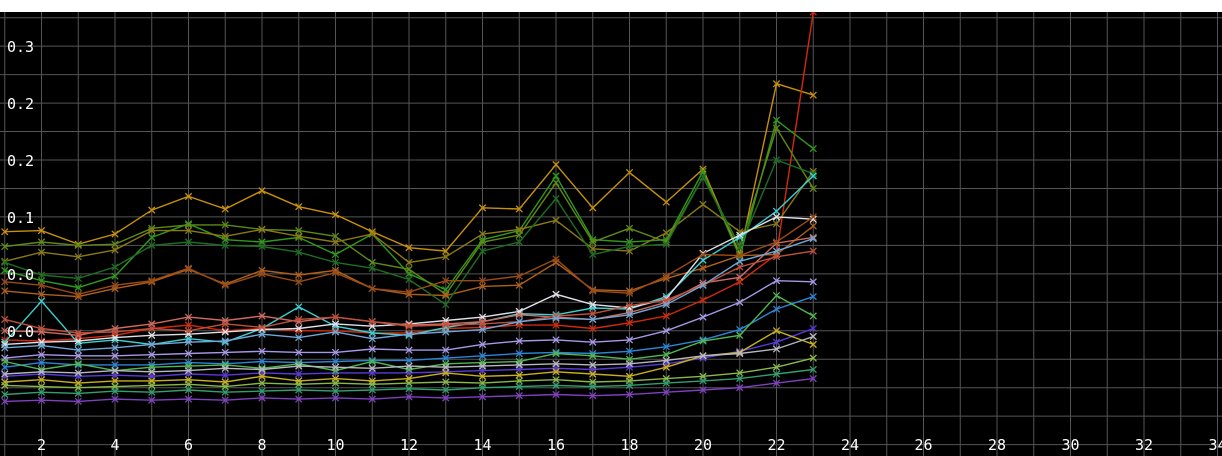 Image resolution: width=1222 pixels, height=456 pixels. What do you see at coordinates (1070, 445) in the screenshot?
I see `x-tick-label: 30` at bounding box center [1070, 445].